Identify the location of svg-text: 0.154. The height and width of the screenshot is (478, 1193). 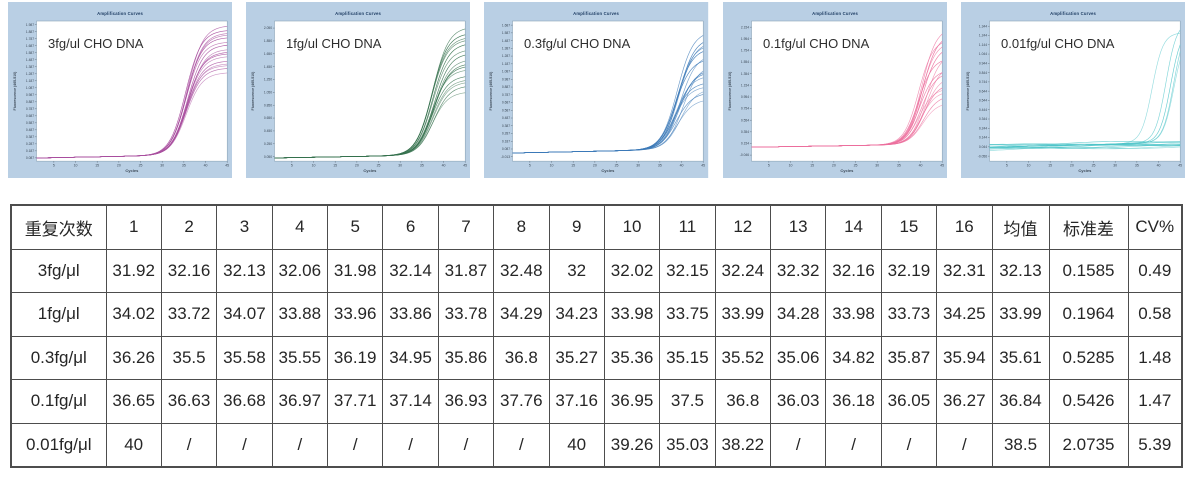
(744, 144).